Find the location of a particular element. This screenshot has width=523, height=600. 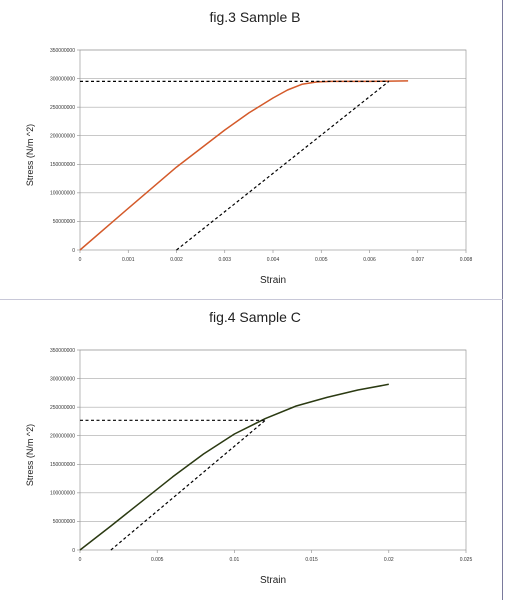

x-tick-label: 0.02 is located at coordinates (389, 560).